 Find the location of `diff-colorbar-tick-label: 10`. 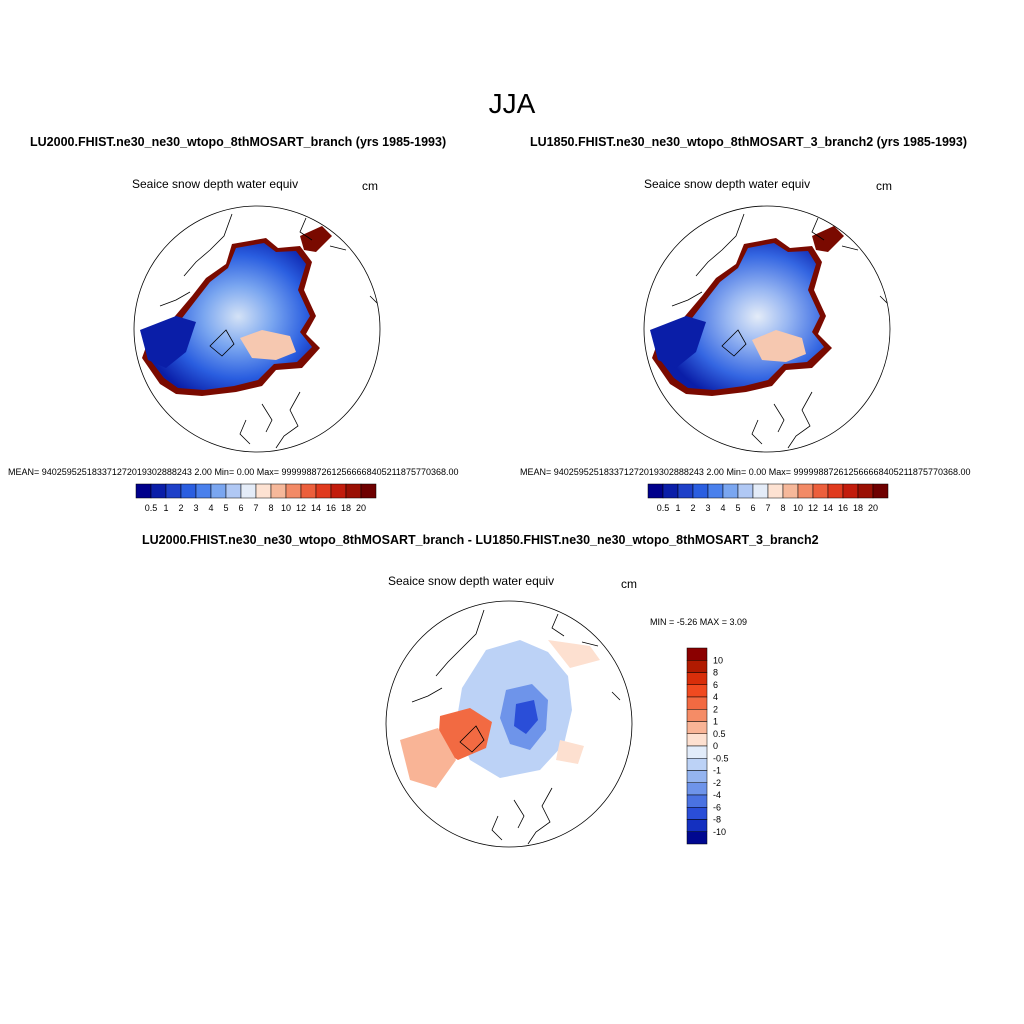

diff-colorbar-tick-label: 10 is located at coordinates (718, 660).